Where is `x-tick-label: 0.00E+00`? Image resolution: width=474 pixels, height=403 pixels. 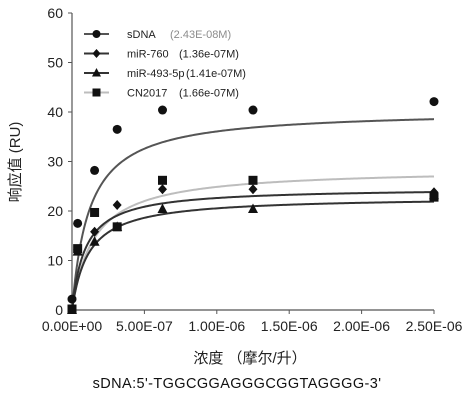 x-tick-label: 0.00E+00 is located at coordinates (72, 326).